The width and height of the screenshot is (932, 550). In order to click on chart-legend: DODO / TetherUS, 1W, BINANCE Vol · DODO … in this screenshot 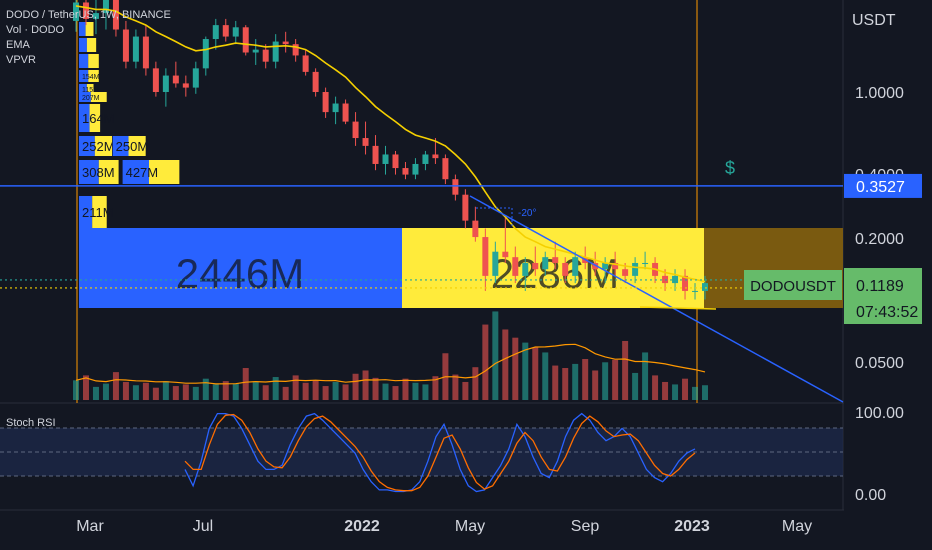, I will do `click(88, 38)`.